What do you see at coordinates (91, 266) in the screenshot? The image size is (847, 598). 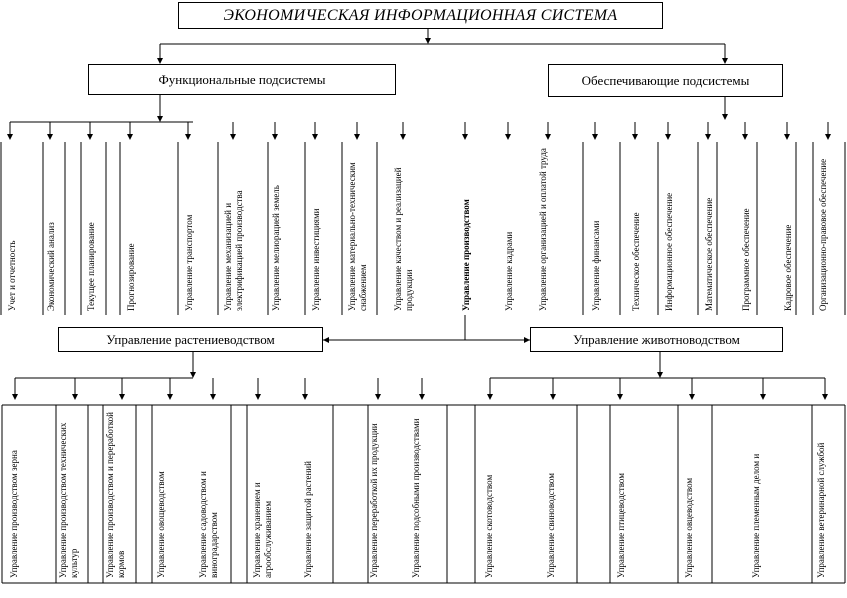 I see `functional-subsystem-item: Текущее планирование` at bounding box center [91, 266].